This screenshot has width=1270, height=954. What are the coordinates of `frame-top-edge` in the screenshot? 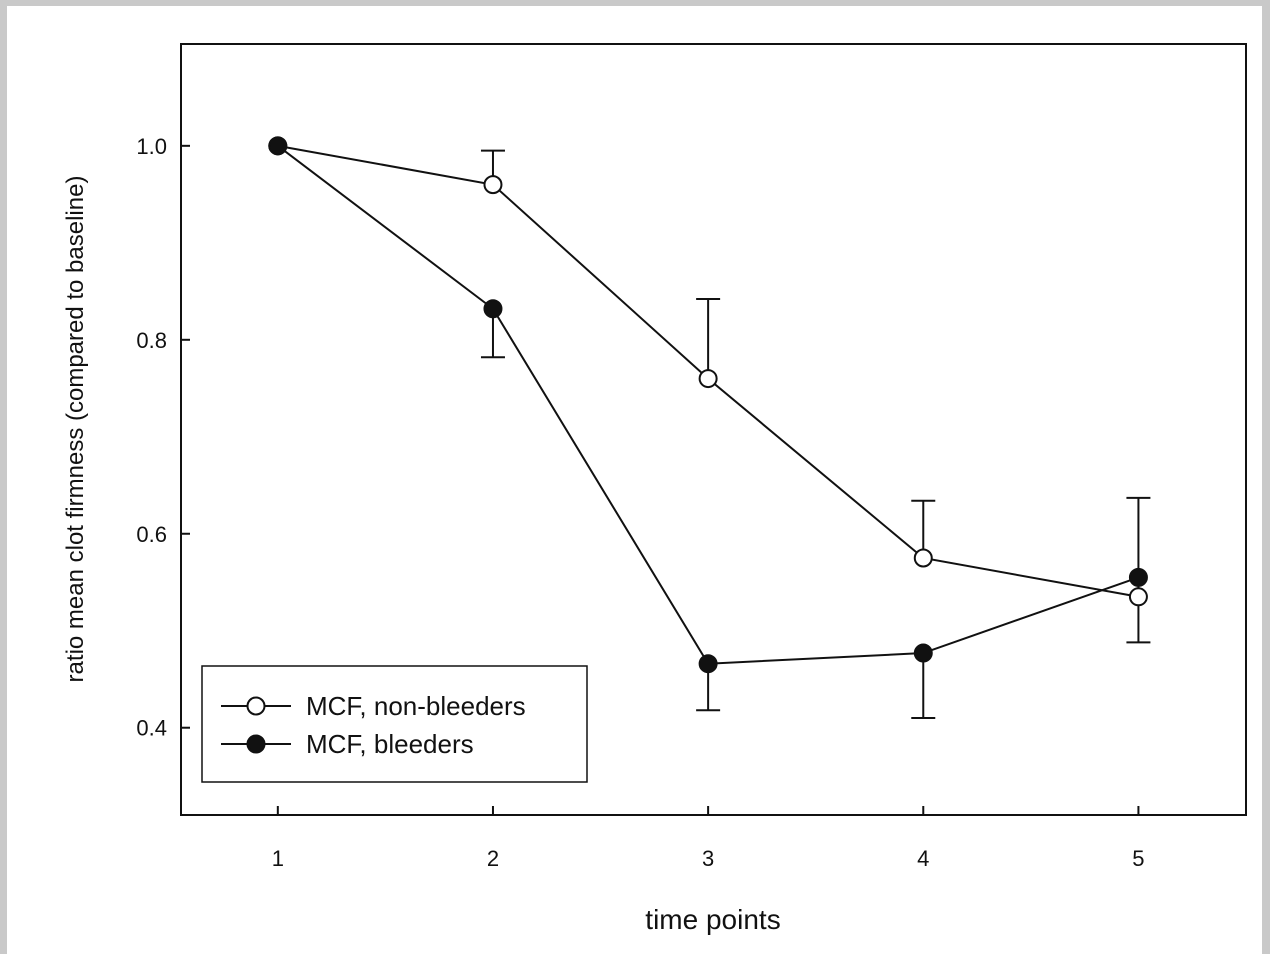 It's located at (635, 3).